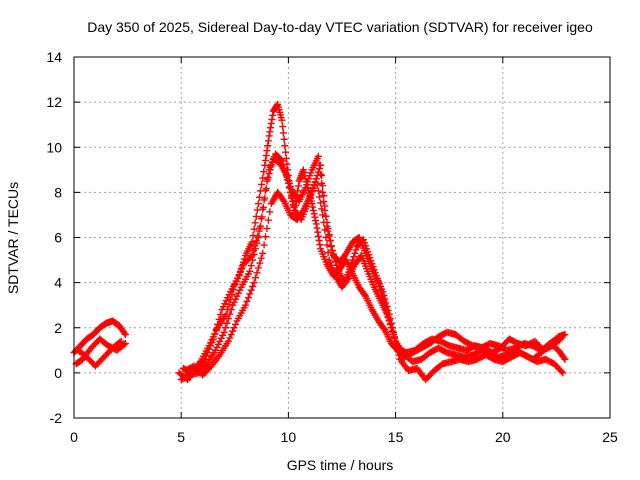 The width and height of the screenshot is (640, 480). I want to click on y-axis-label: SDTVAR / TECUs, so click(13, 238).